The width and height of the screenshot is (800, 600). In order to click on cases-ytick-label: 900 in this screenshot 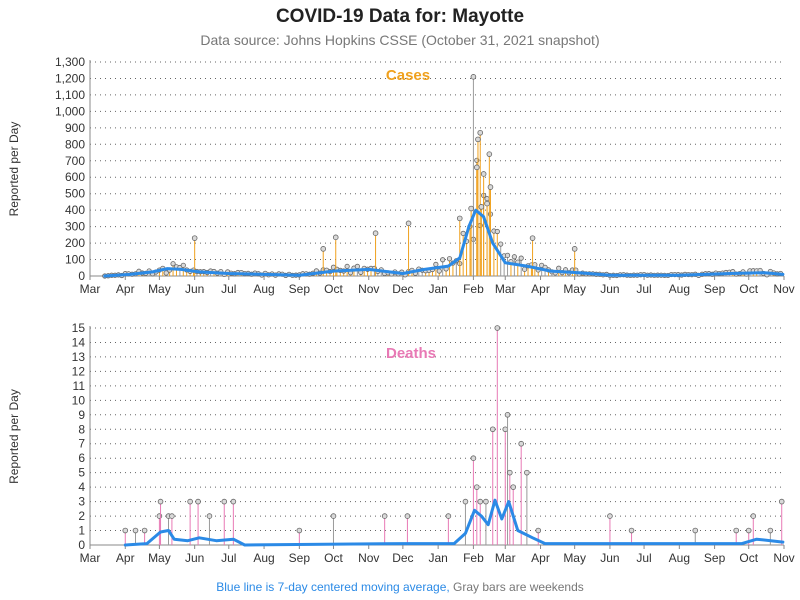, I will do `click(75, 128)`.